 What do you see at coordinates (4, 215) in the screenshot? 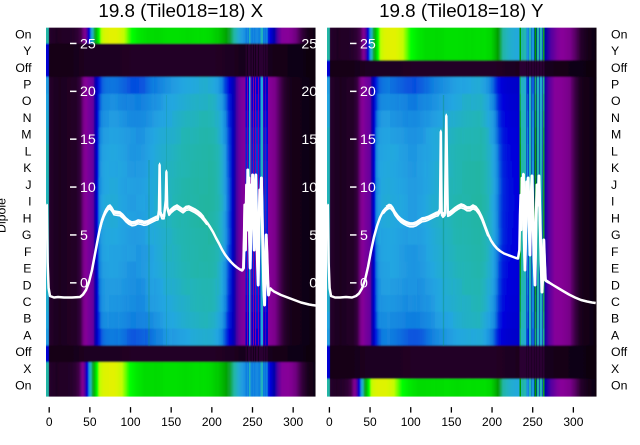
I see `svg-text: Dipole` at bounding box center [4, 215].